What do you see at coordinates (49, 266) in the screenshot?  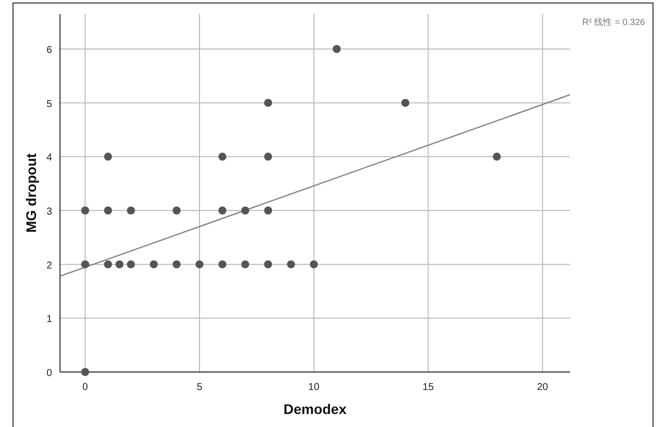 I see `y-tick-label: 2` at bounding box center [49, 266].